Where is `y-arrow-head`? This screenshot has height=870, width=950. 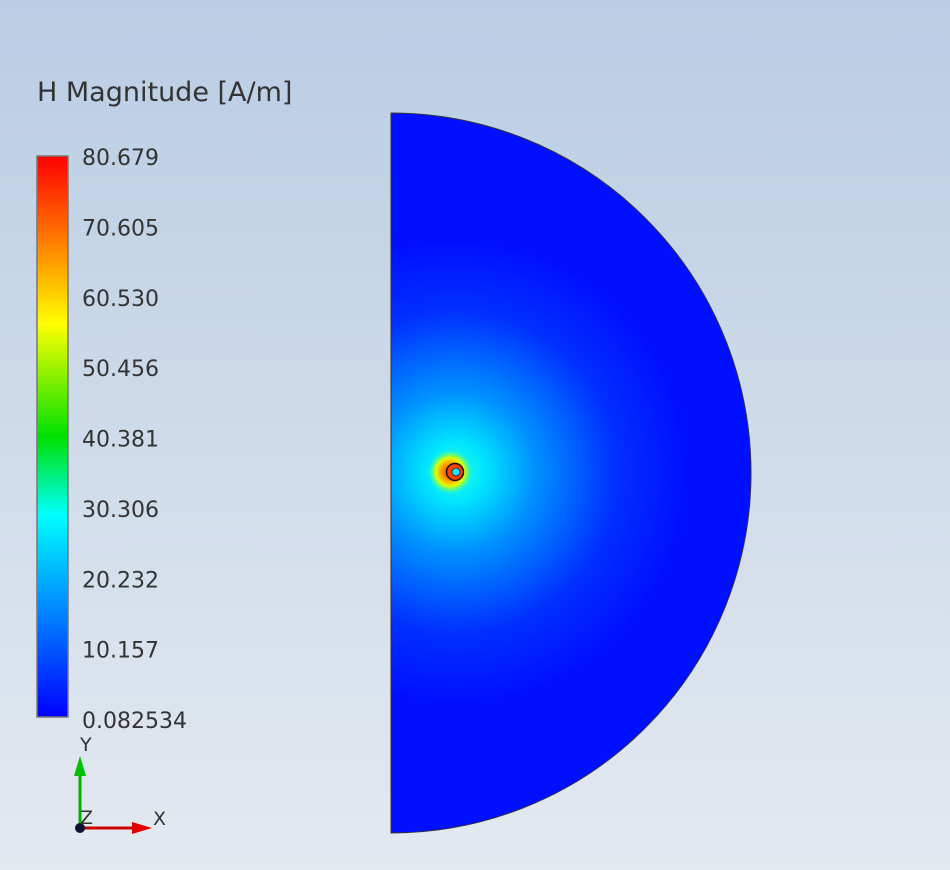 y-arrow-head is located at coordinates (80, 766).